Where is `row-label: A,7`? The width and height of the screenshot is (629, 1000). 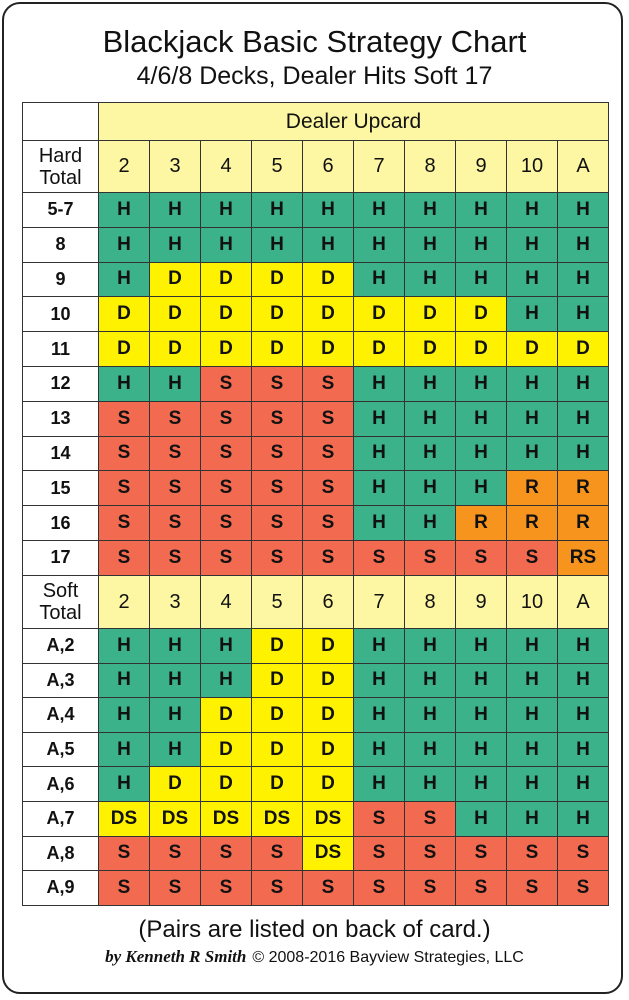 row-label: A,7 is located at coordinates (60, 819).